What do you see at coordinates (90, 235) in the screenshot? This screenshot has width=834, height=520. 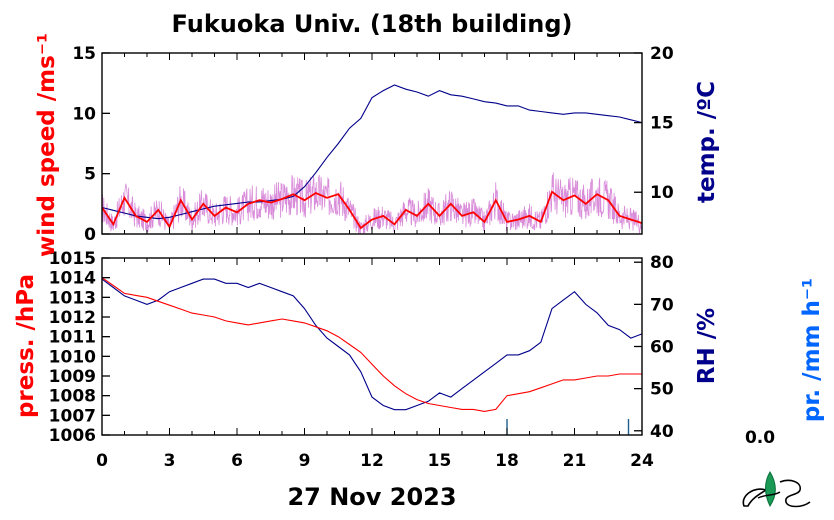 I see `left-tick-label: 0` at bounding box center [90, 235].